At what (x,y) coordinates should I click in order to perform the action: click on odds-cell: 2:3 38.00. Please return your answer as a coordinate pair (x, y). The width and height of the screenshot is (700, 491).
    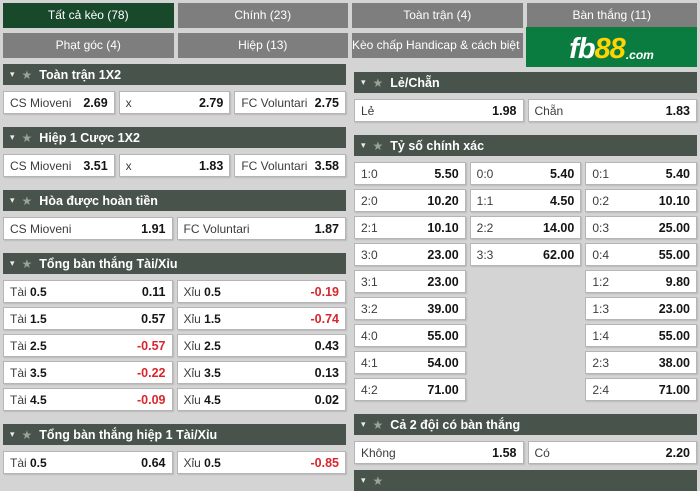
    Looking at the image, I should click on (641, 362).